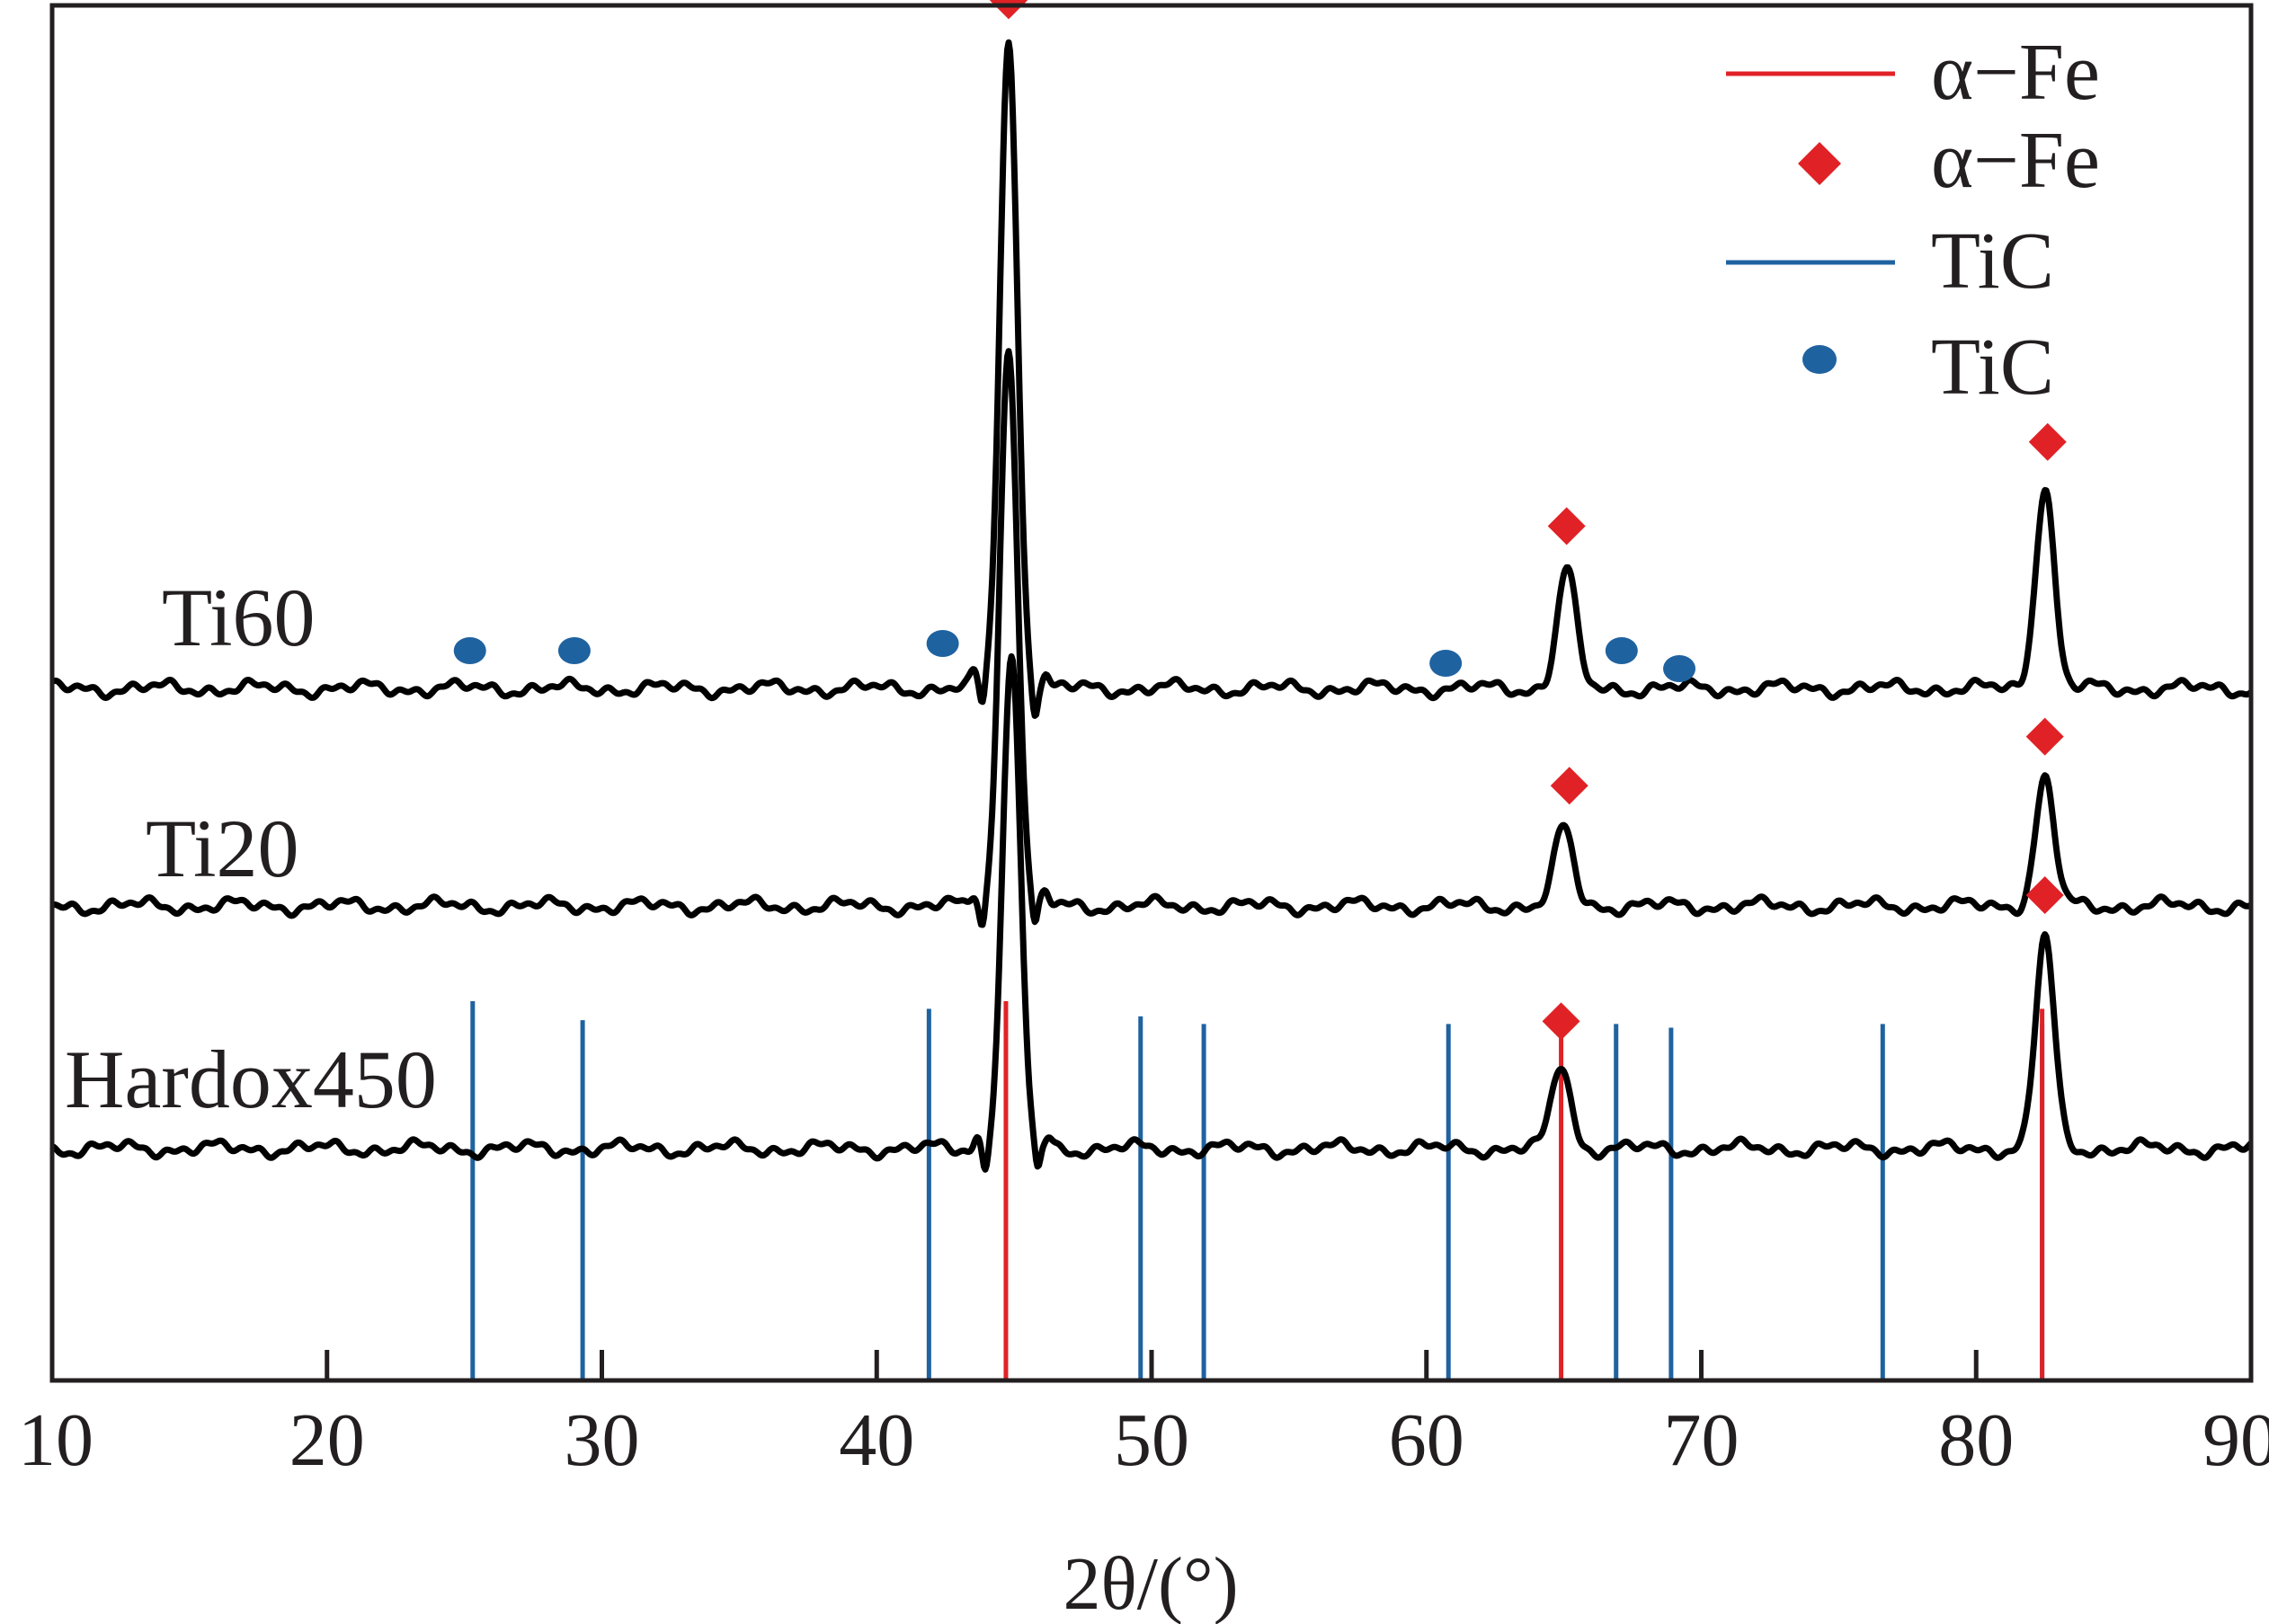 The image size is (2269, 1624). I want to click on legend-diamond-swatch, so click(1819, 163).